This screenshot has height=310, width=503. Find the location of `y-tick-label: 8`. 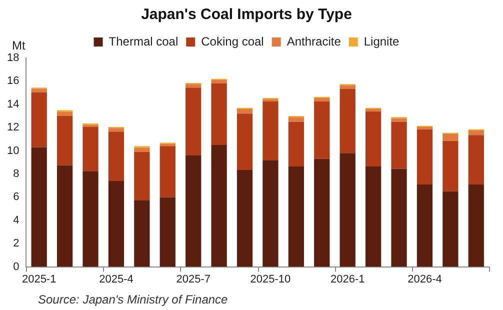

y-tick-label: 8 is located at coordinates (16, 174).